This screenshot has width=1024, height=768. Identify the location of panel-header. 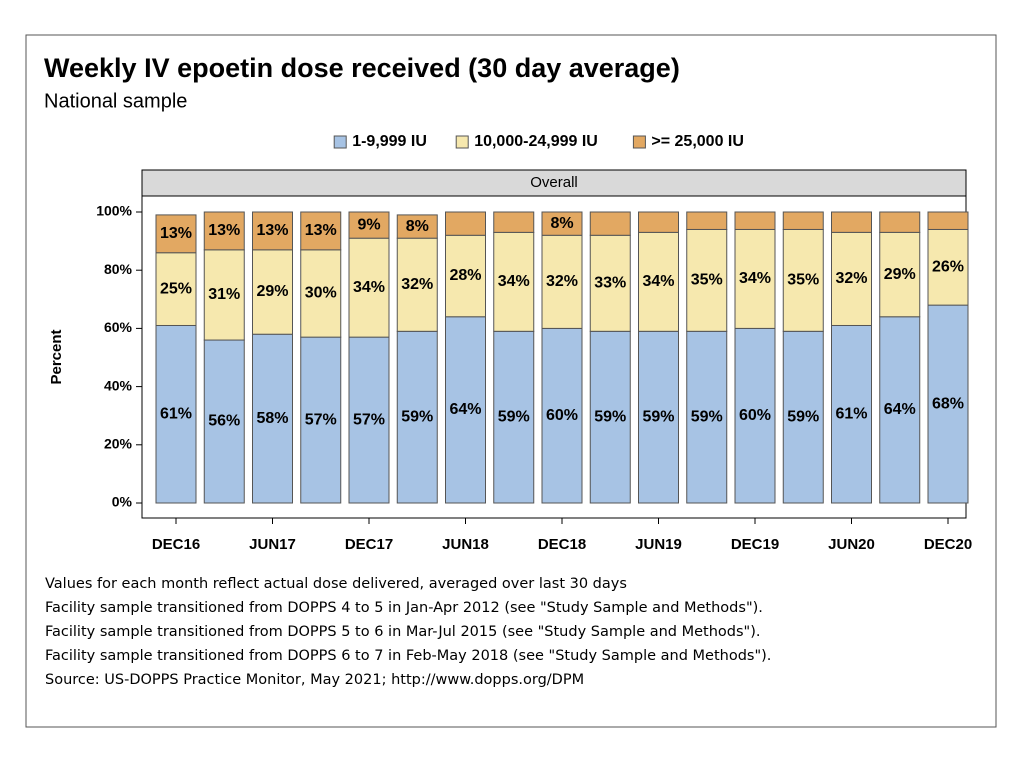
(554, 183).